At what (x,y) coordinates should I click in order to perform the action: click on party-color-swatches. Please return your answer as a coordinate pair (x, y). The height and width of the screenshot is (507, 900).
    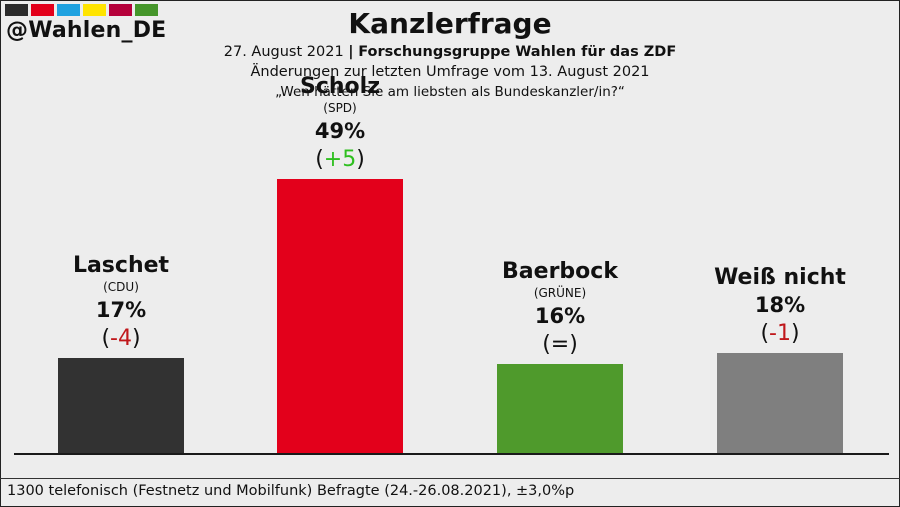
    Looking at the image, I should click on (81, 10).